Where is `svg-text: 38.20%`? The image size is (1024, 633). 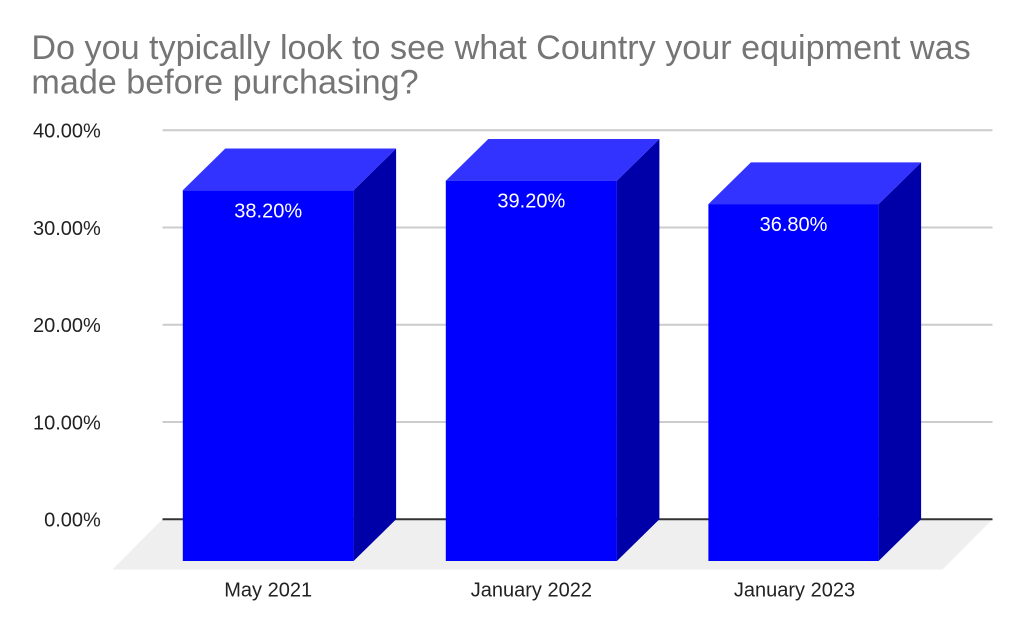 svg-text: 38.20% is located at coordinates (268, 211).